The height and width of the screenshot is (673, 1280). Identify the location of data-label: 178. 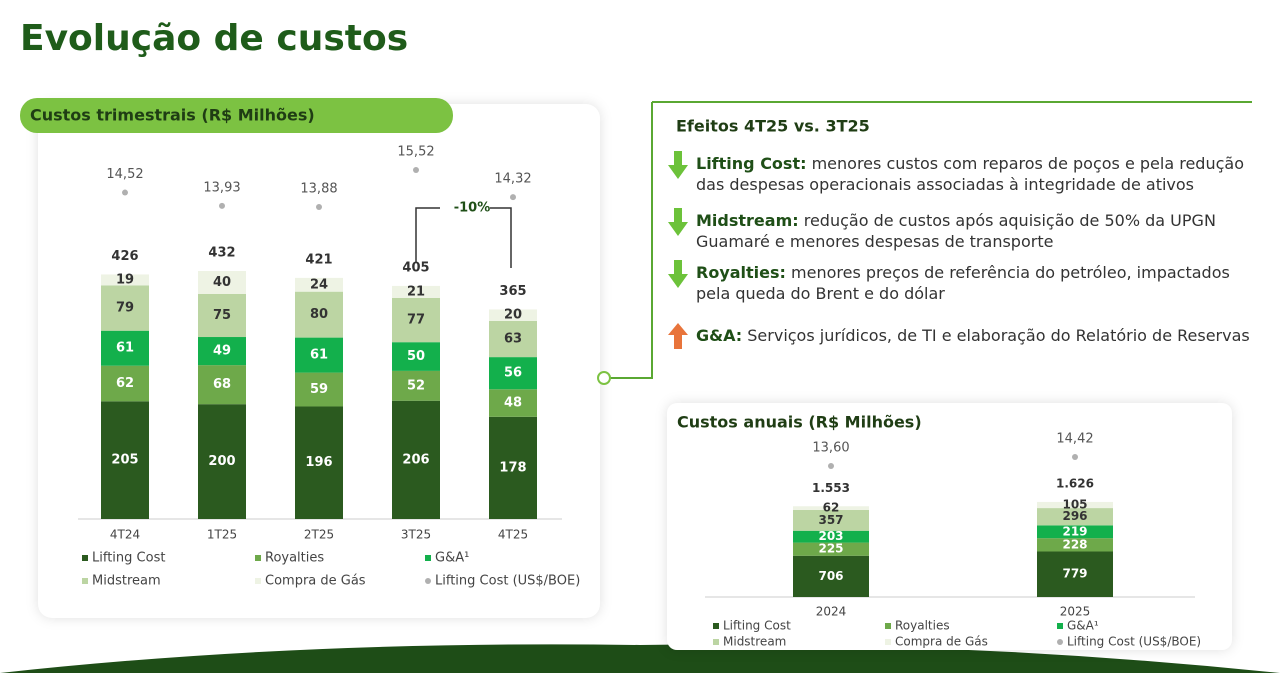
(512, 467).